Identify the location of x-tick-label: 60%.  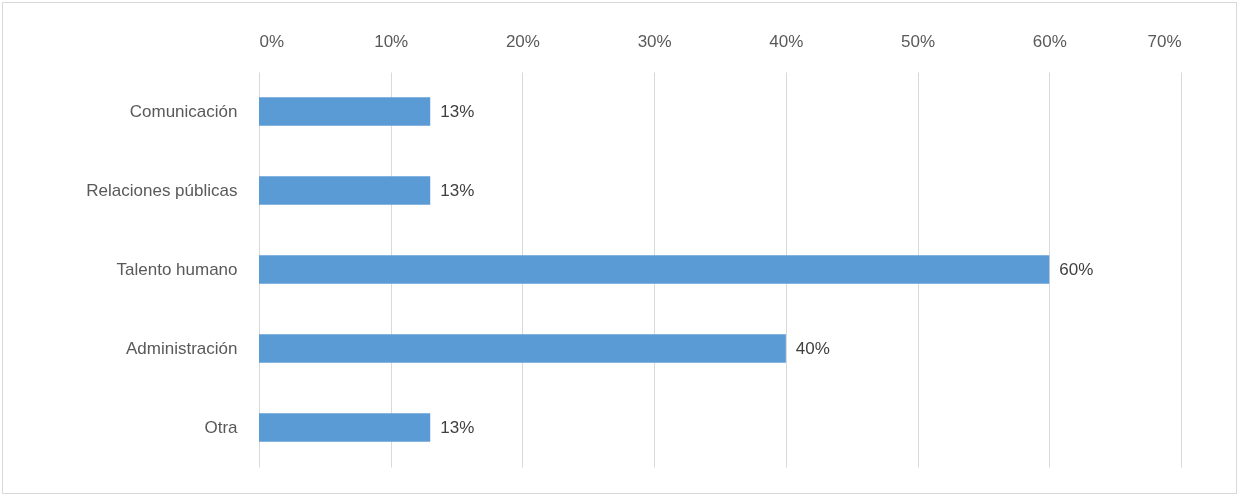
(1049, 41).